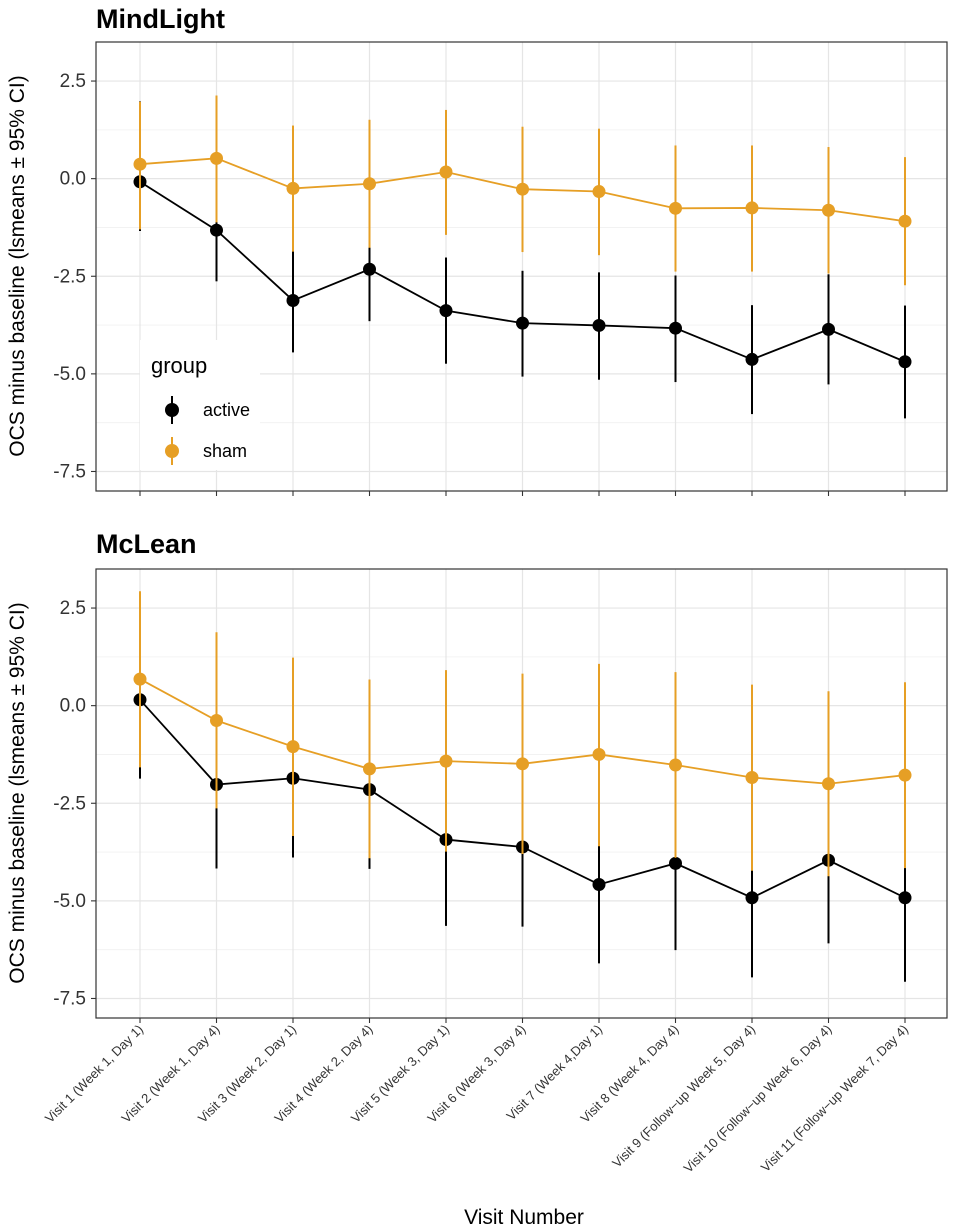  What do you see at coordinates (17, 266) in the screenshot?
I see `y-axis-title-mindlight: OCS minus baseline (lsmeans ± 95% CI)` at bounding box center [17, 266].